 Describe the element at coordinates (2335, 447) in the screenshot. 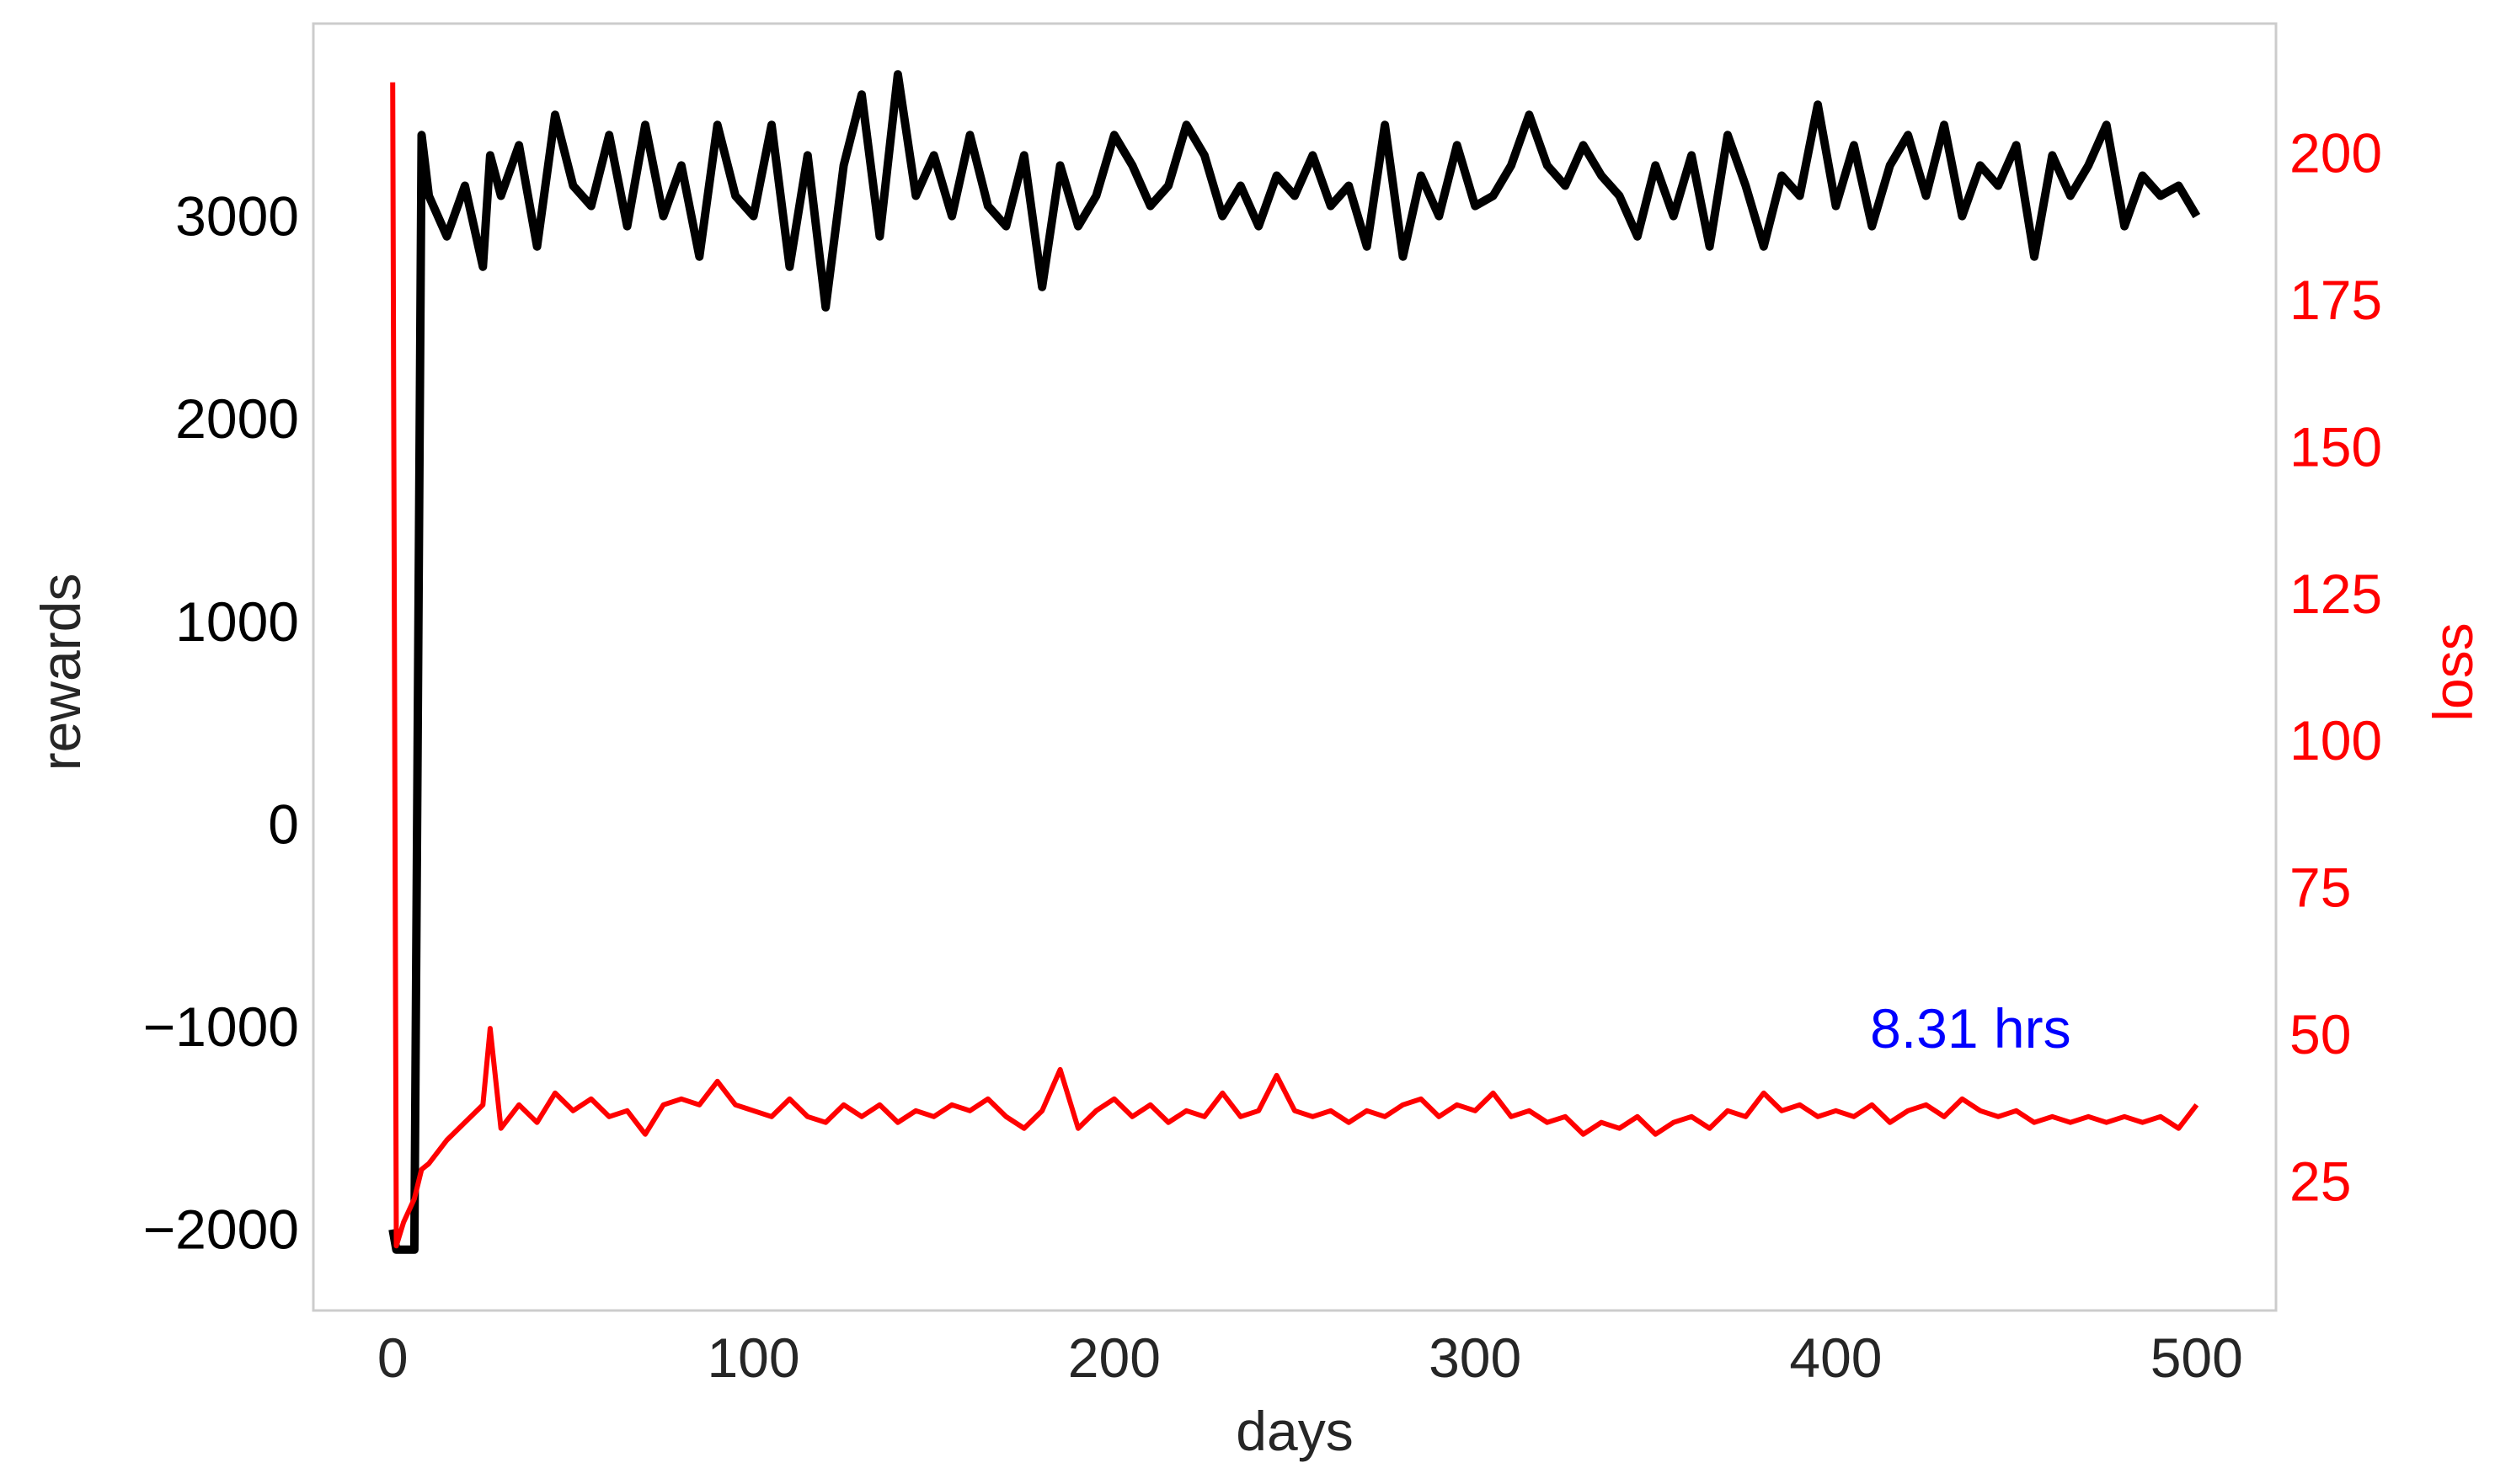

I see `y2-tick-label: 150` at that location.